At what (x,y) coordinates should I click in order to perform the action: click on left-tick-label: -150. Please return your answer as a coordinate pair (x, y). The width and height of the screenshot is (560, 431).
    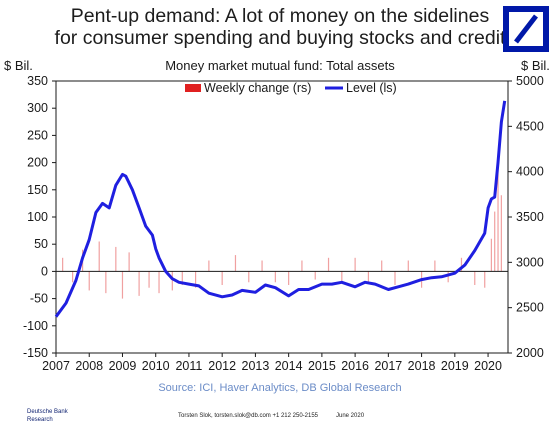
    Looking at the image, I should click on (35, 353).